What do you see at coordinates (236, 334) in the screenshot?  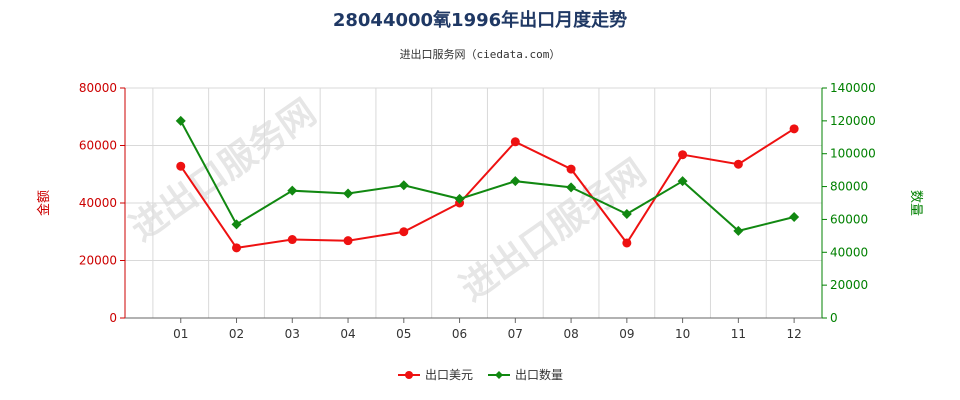 I see `x-tick-label: 02` at bounding box center [236, 334].